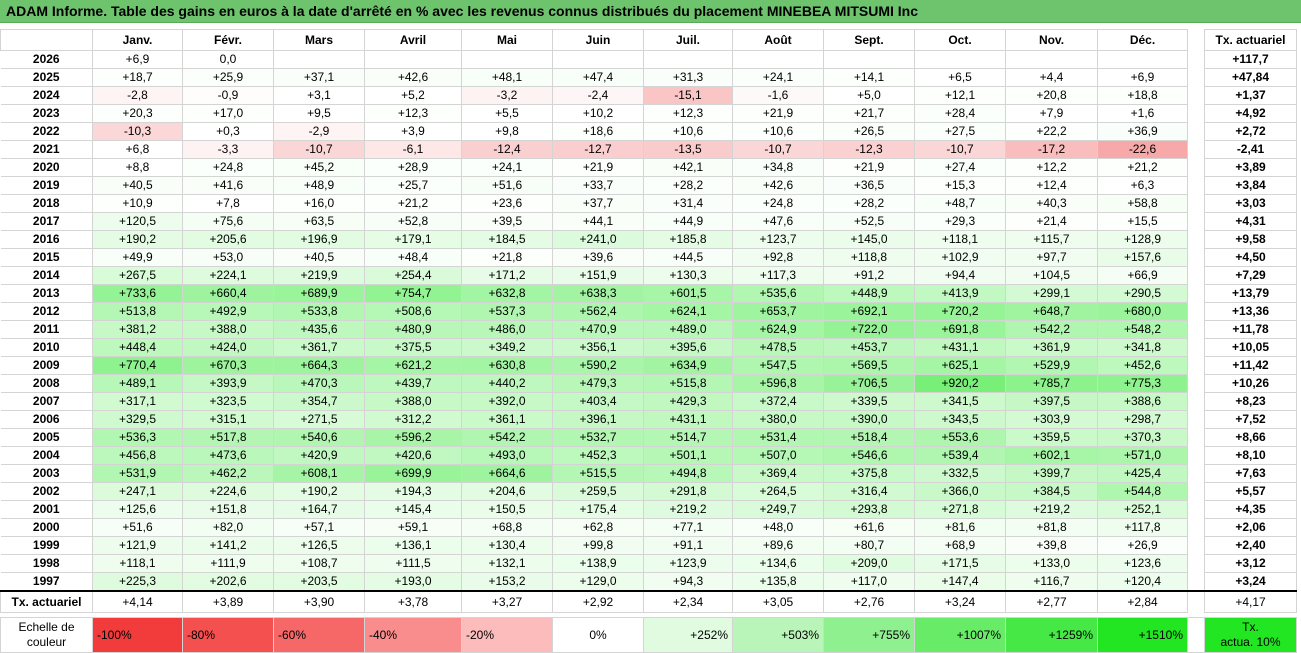  Describe the element at coordinates (960, 167) in the screenshot. I see `gain-cell: +27,4` at that location.